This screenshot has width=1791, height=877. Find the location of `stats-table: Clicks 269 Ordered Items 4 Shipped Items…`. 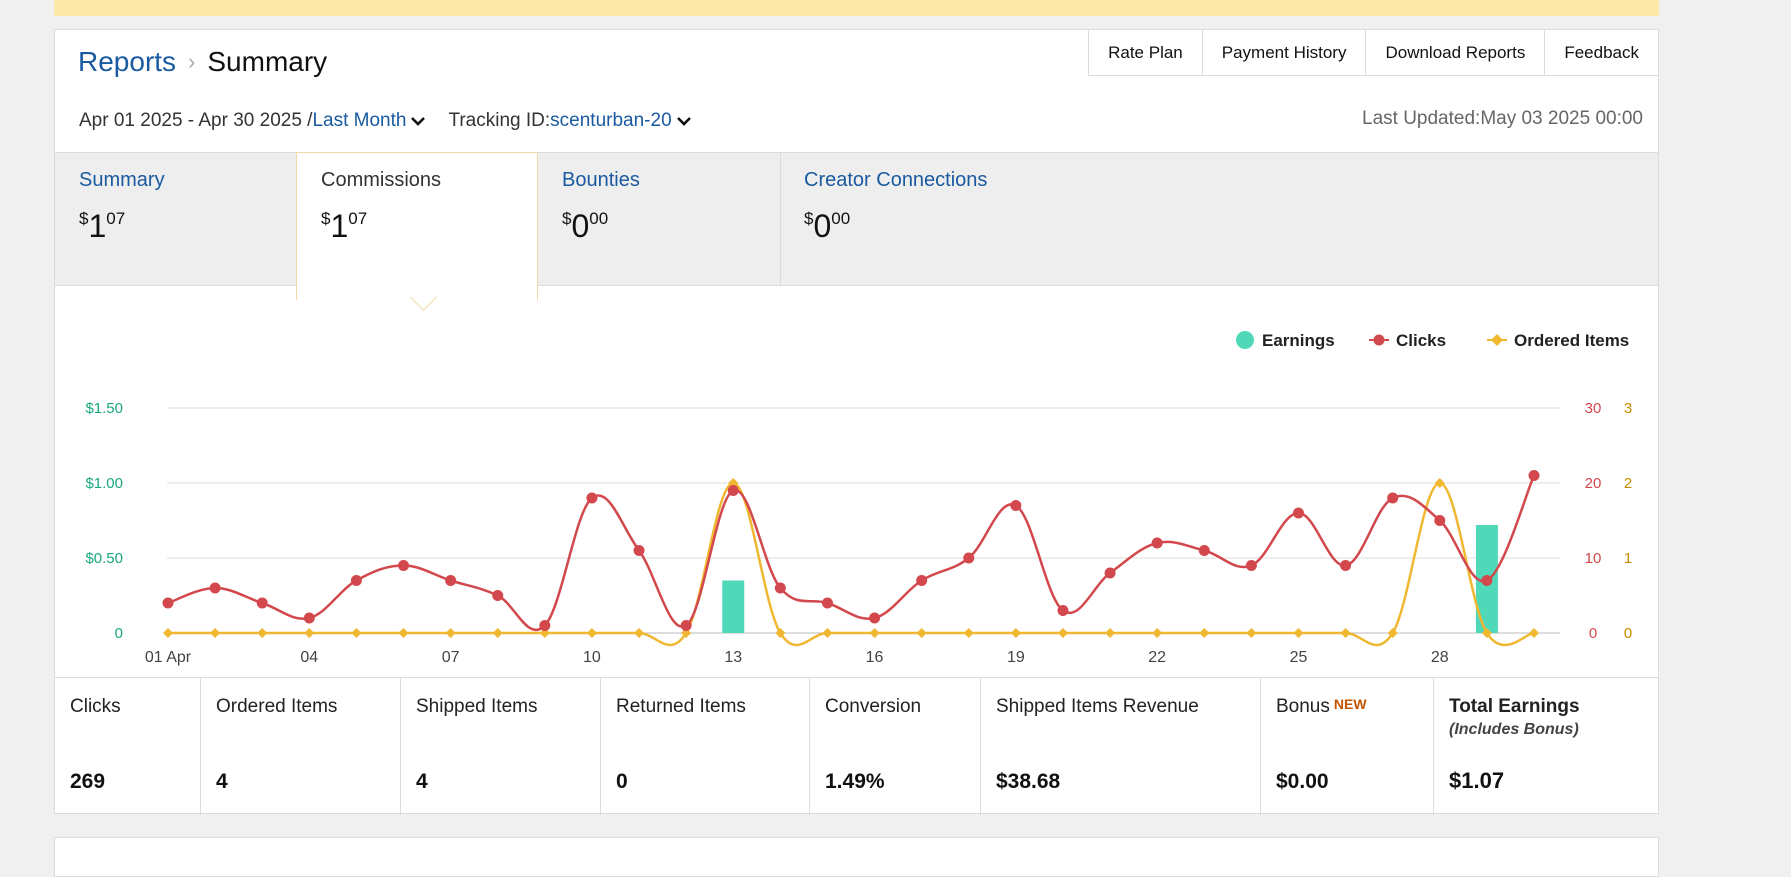

stats-table: Clicks 269 Ordered Items 4 Shipped Items… is located at coordinates (856, 746).